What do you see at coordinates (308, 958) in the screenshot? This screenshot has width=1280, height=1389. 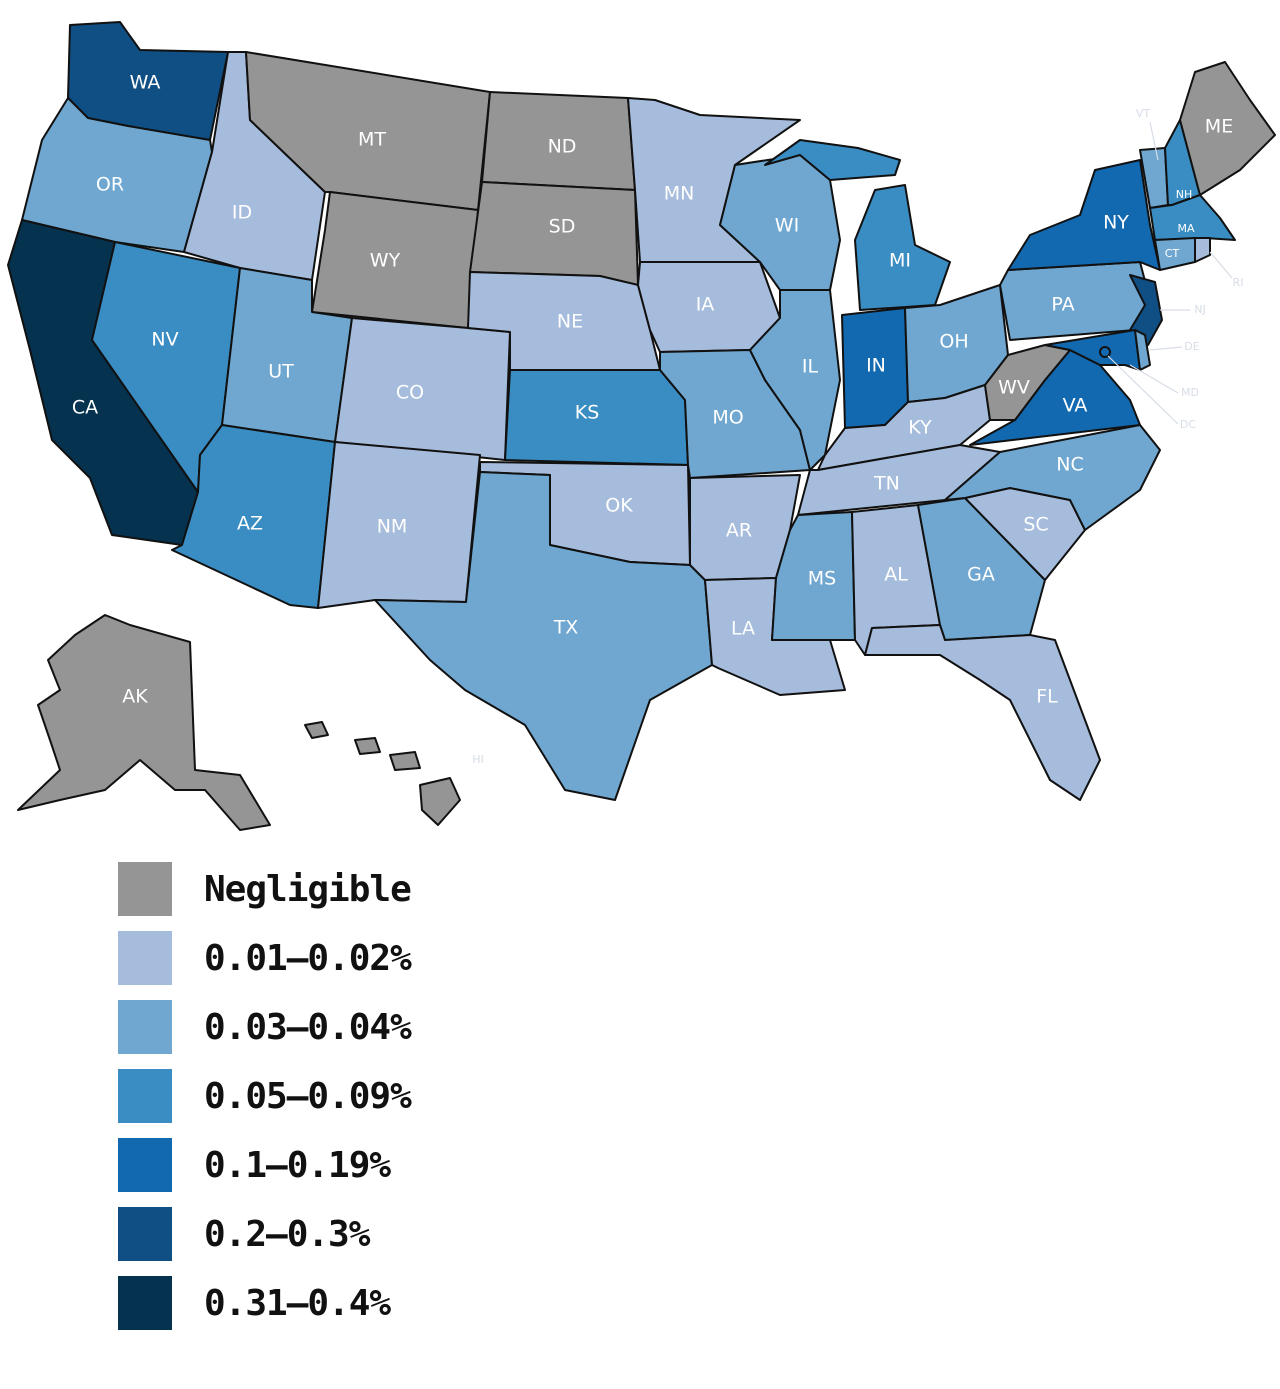 I see `legend-label: 0.01–0.02%` at bounding box center [308, 958].